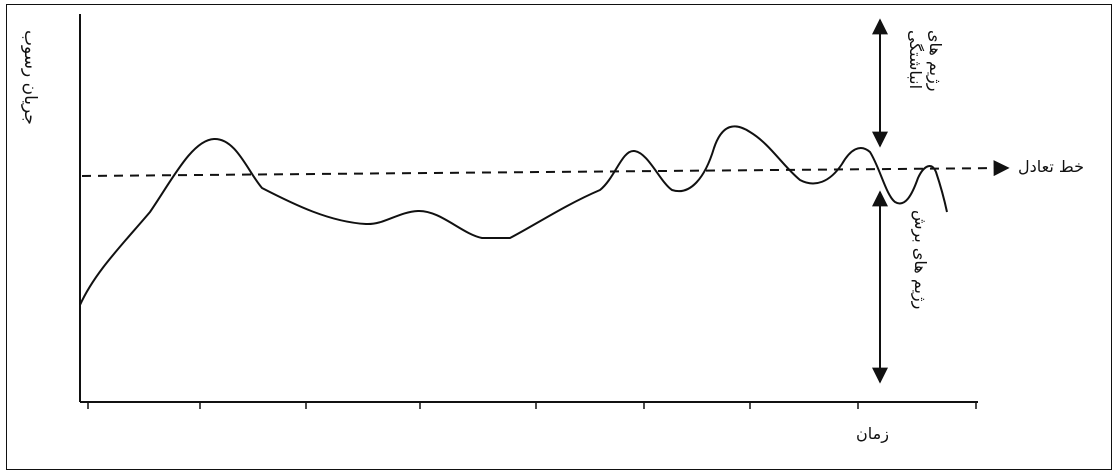 This screenshot has width=1120, height=476. Describe the element at coordinates (30, 77) in the screenshot. I see `y-axis-label: جریان رسوب` at that location.